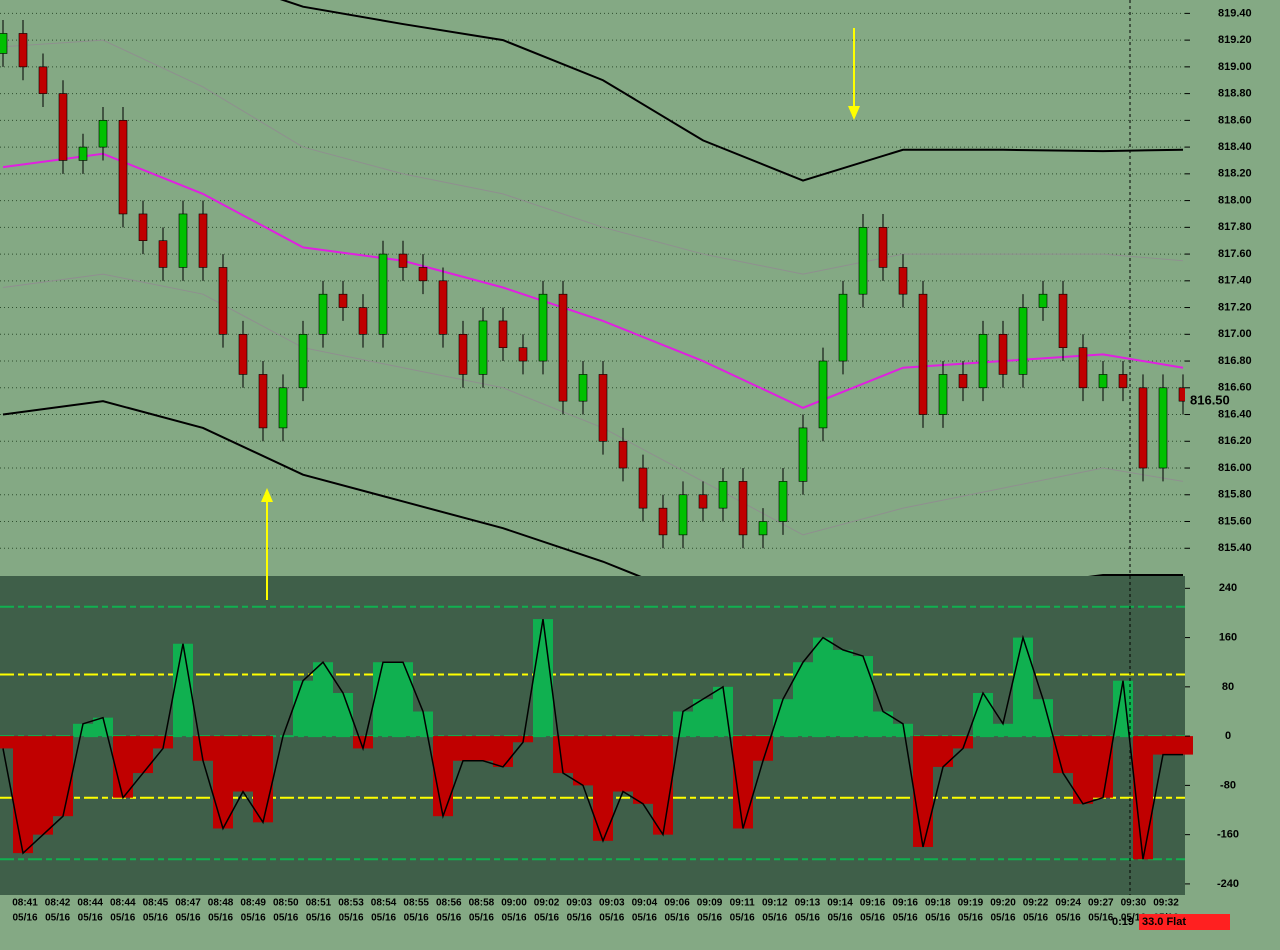  What do you see at coordinates (123, 903) in the screenshot?
I see `x-tick-label: 08:44` at bounding box center [123, 903].